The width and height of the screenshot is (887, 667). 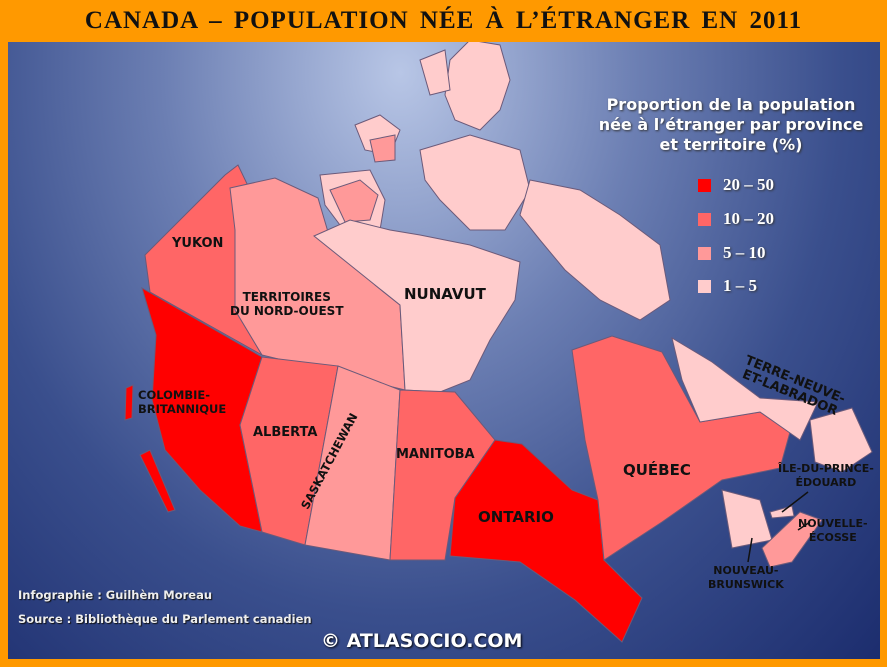 I want to click on legend-title-line: Proportion de la population, so click(x=731, y=104).